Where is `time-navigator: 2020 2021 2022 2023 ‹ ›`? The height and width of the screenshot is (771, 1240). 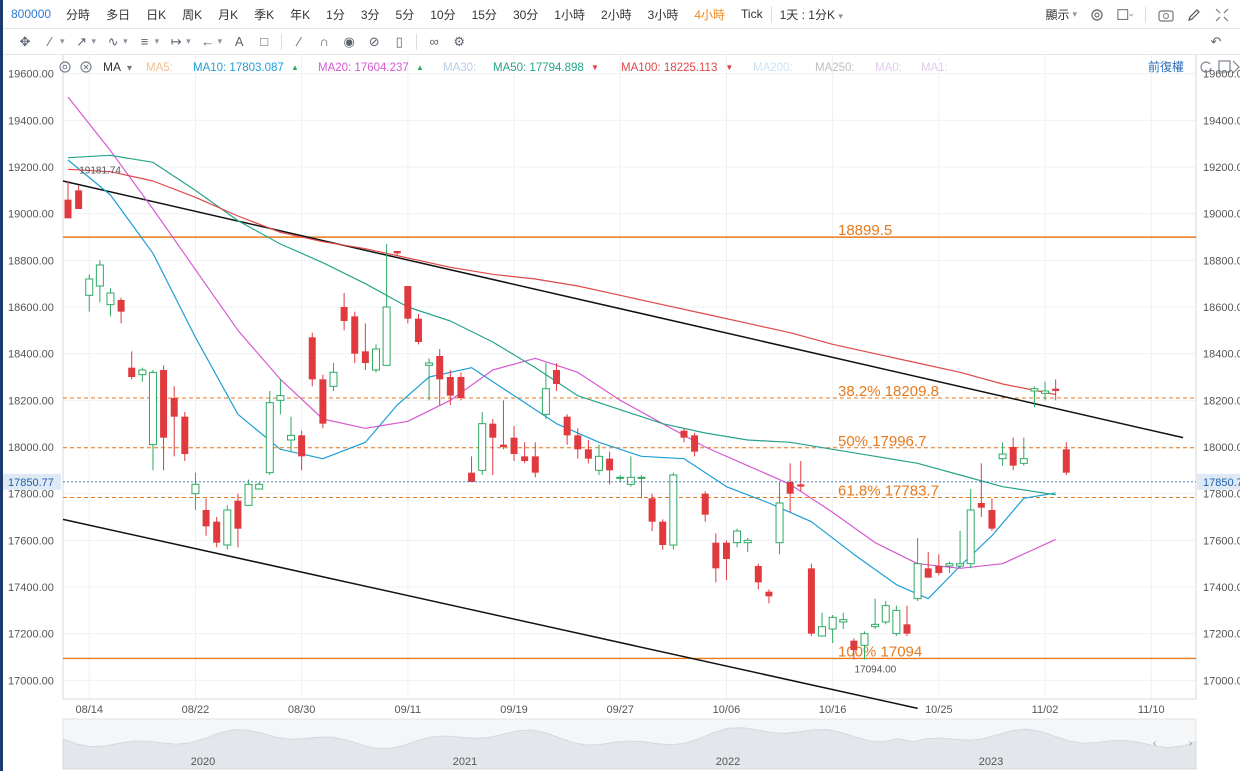
time-navigator: 2020 2021 2022 2023 ‹ › is located at coordinates (629, 744).